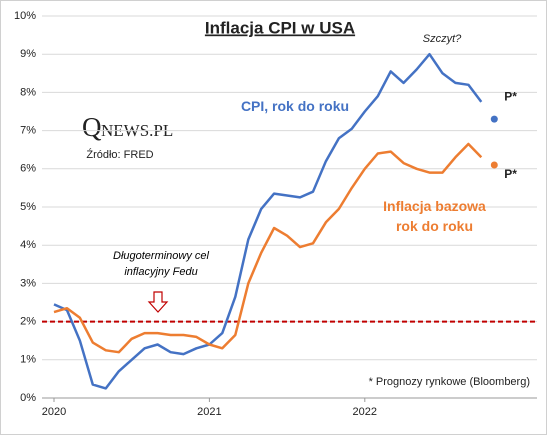 Image resolution: width=547 pixels, height=435 pixels. What do you see at coordinates (28, 207) in the screenshot?
I see `y-tick-label: 5%` at bounding box center [28, 207].